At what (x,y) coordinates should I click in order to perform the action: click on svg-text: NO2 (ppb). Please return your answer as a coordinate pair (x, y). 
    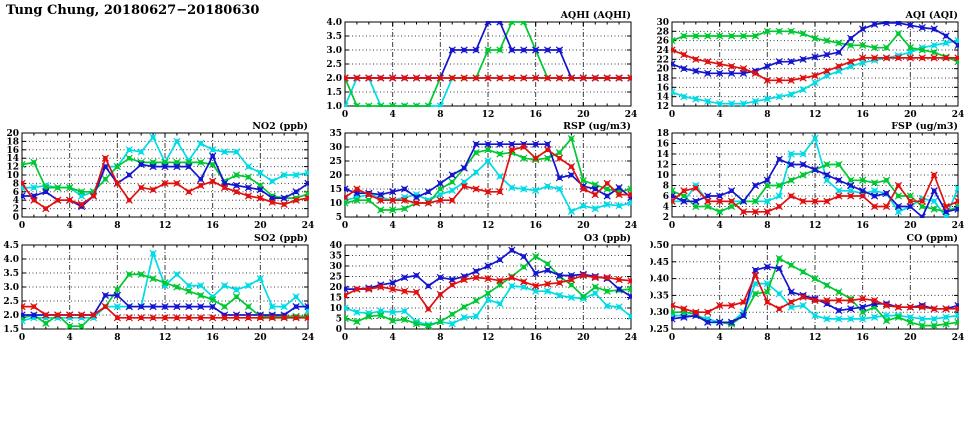
    Looking at the image, I should click on (280, 126).